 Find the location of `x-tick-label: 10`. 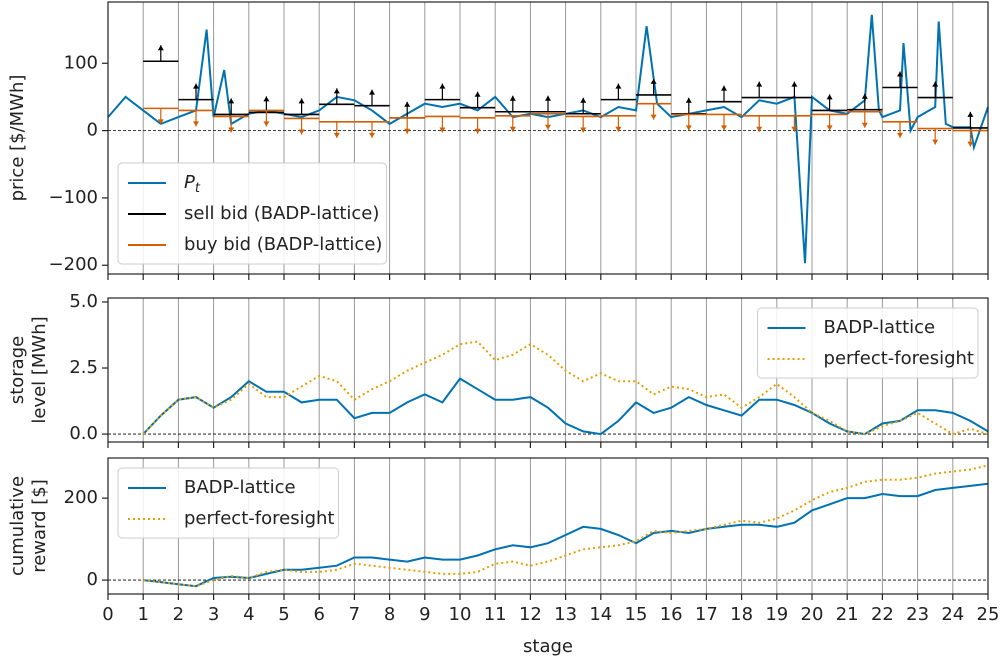

x-tick-label: 10 is located at coordinates (460, 614).